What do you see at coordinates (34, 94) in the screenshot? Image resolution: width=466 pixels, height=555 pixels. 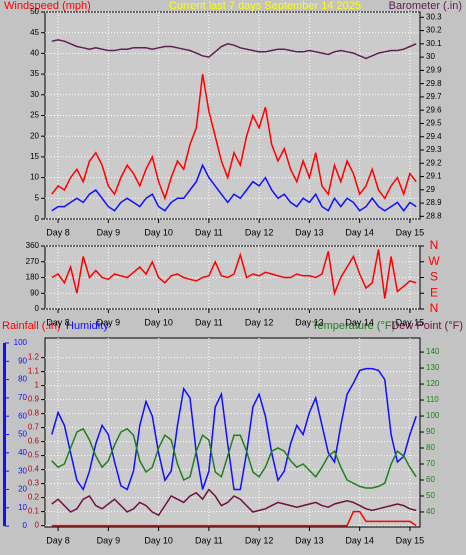 I see `y-tick-label: 30` at bounding box center [34, 94].